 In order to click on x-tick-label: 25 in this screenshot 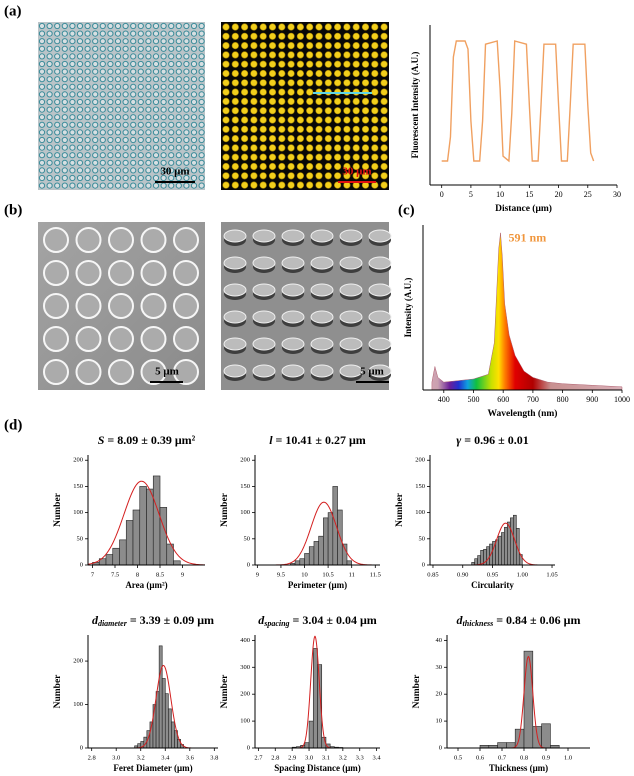, I will do `click(588, 194)`.